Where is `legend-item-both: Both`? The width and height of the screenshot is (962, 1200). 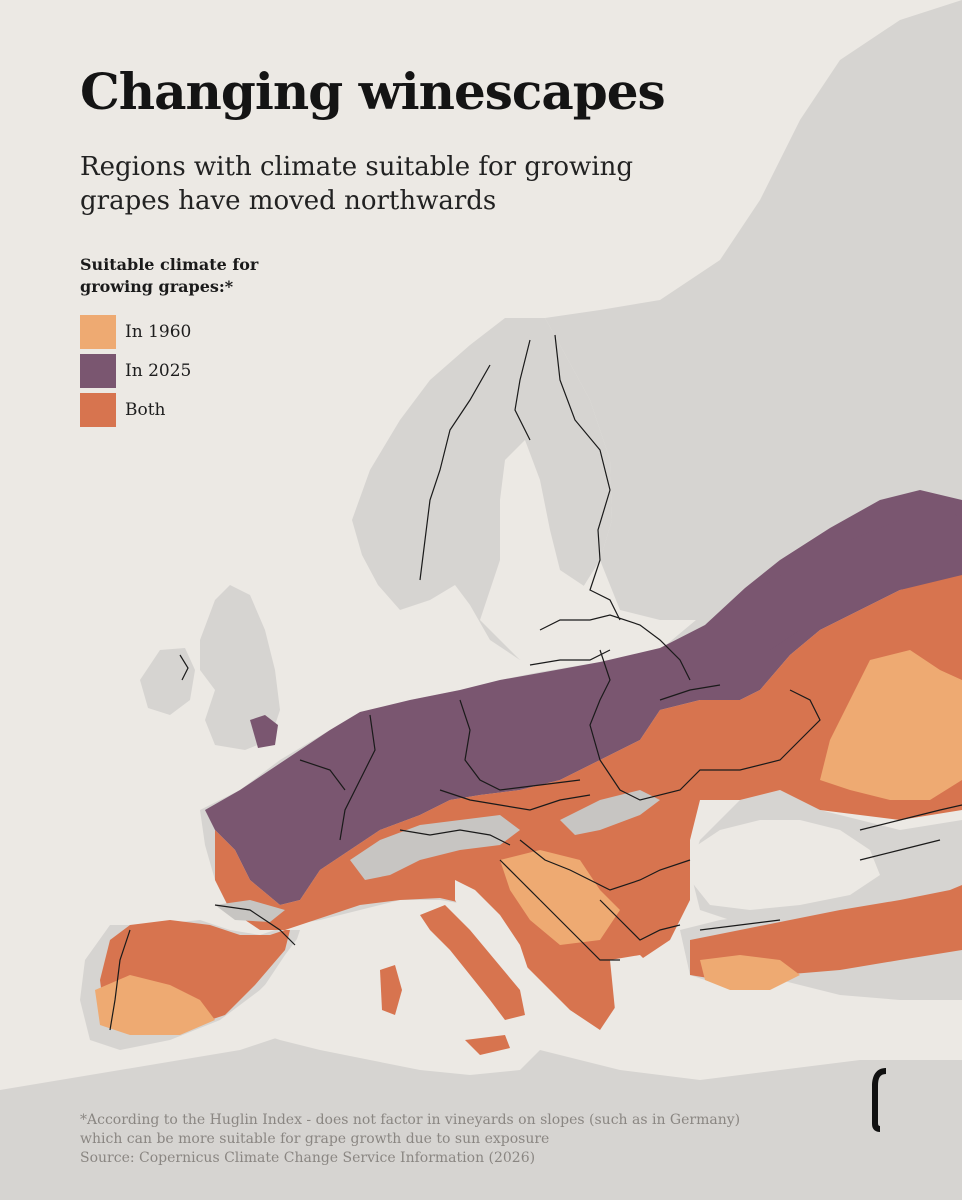 legend-item-both: Both is located at coordinates (210, 409).